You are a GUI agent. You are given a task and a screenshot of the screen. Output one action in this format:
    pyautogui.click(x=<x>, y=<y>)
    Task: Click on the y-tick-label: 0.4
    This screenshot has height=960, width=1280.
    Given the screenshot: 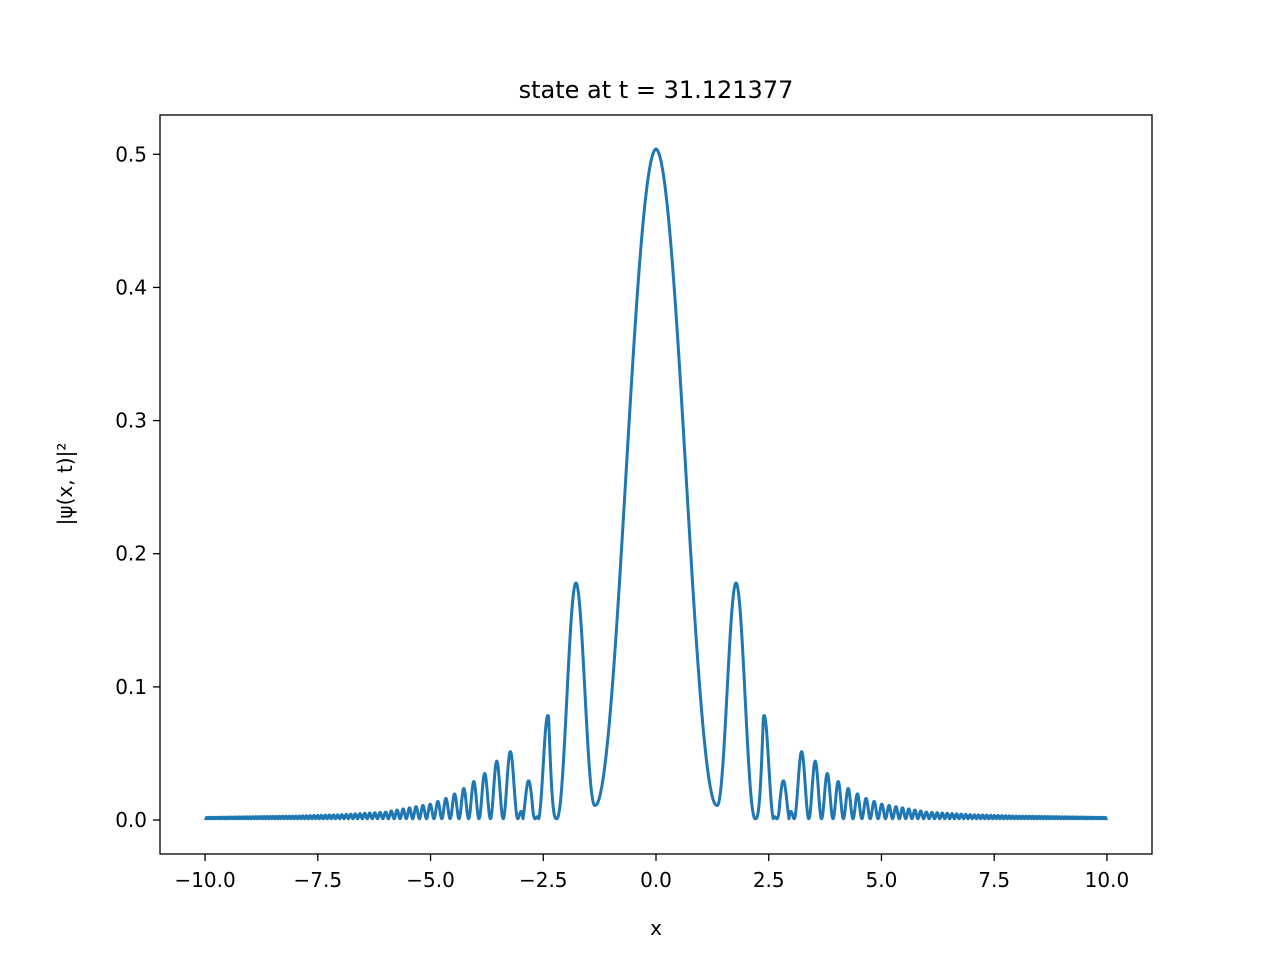 What is the action you would take?
    pyautogui.click(x=131, y=287)
    